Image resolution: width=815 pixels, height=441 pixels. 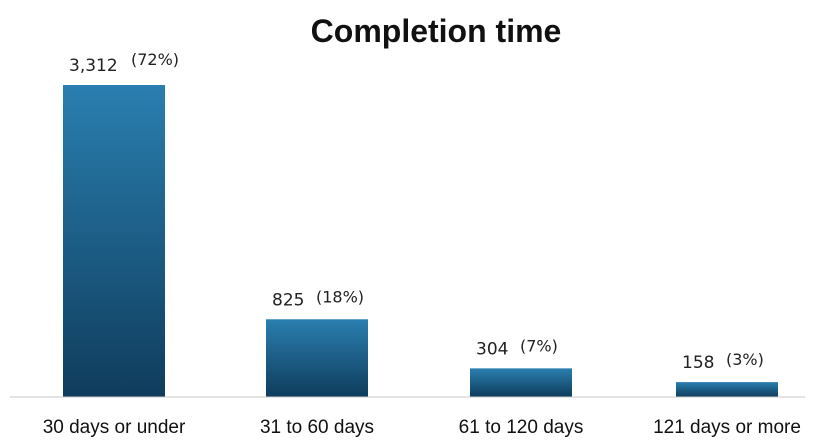 What do you see at coordinates (93, 66) in the screenshot?
I see `value-label-0: 3,312` at bounding box center [93, 66].